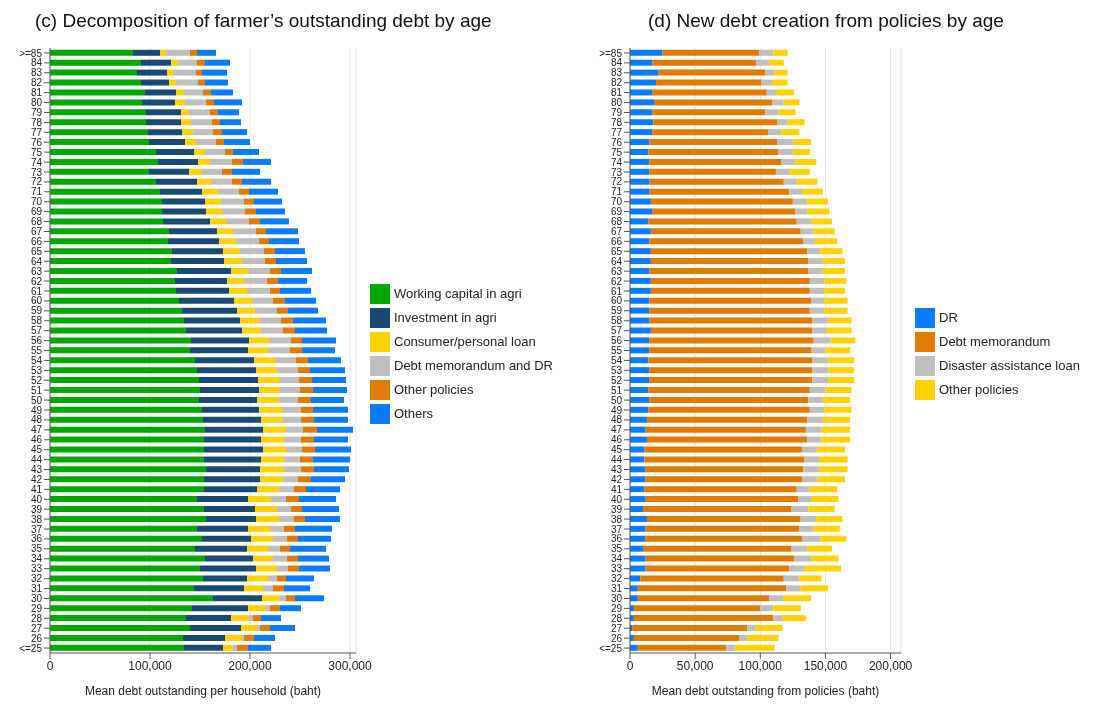 This screenshot has height=707, width=1110. I want to click on y-tick-label: 29, so click(616, 608).